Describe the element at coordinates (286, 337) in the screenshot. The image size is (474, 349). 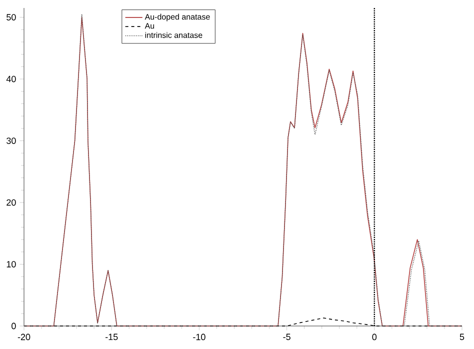
I see `x-tick-label: -5` at that location.